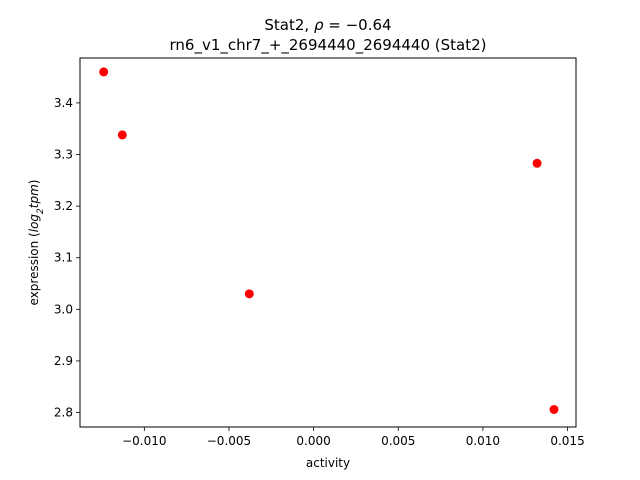 The width and height of the screenshot is (640, 480). I want to click on y-tick-label: 3.0, so click(63, 309).